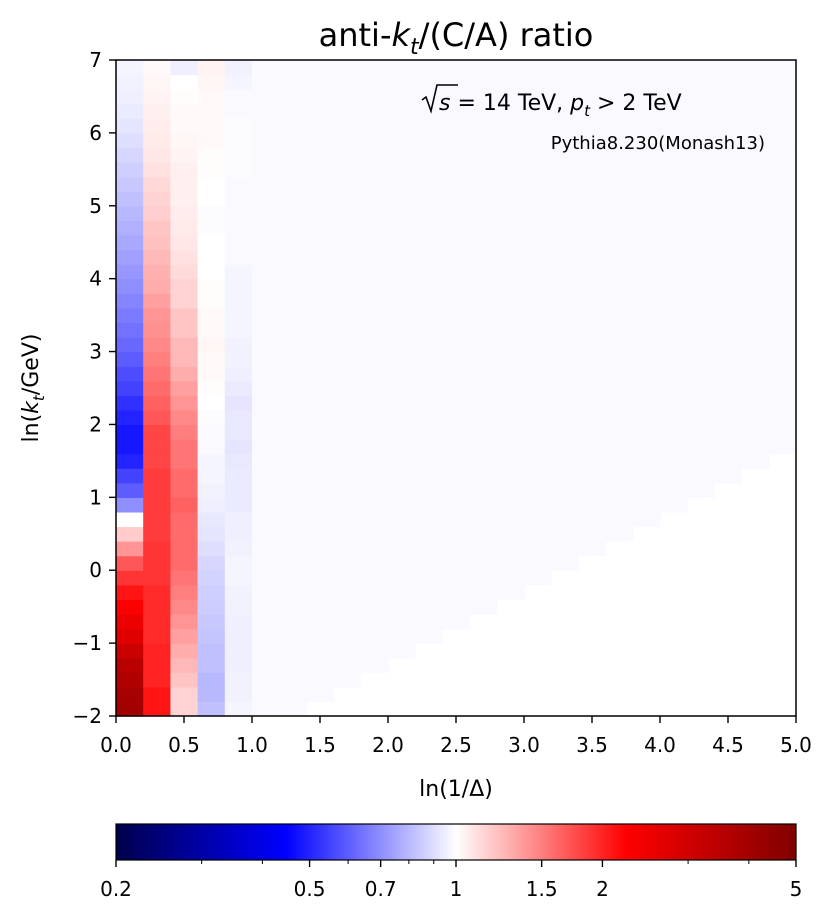 The image size is (831, 924). Describe the element at coordinates (456, 38) in the screenshot. I see `chart-title: anti-kt/(C/A) ratio` at that location.